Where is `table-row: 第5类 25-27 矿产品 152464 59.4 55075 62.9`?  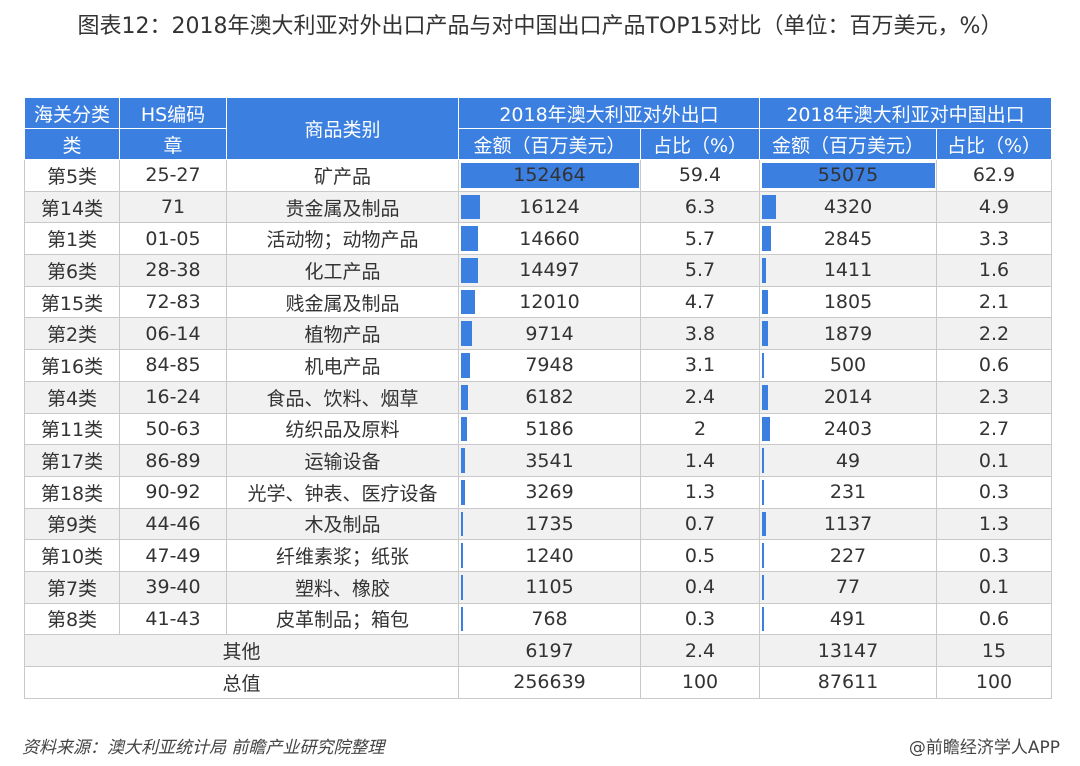
table-row: 第5类 25-27 矿产品 152464 59.4 55075 62.9 is located at coordinates (538, 175).